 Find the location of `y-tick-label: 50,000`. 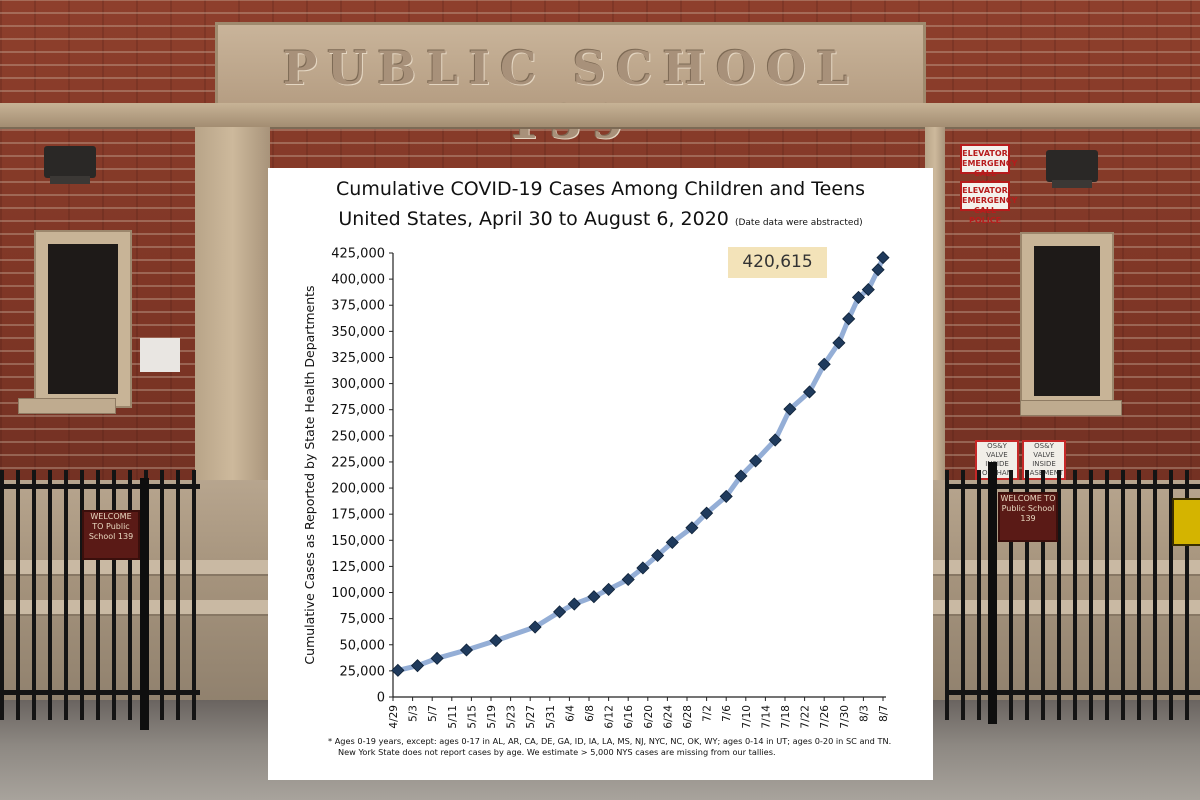

y-tick-label: 50,000 is located at coordinates (363, 645).